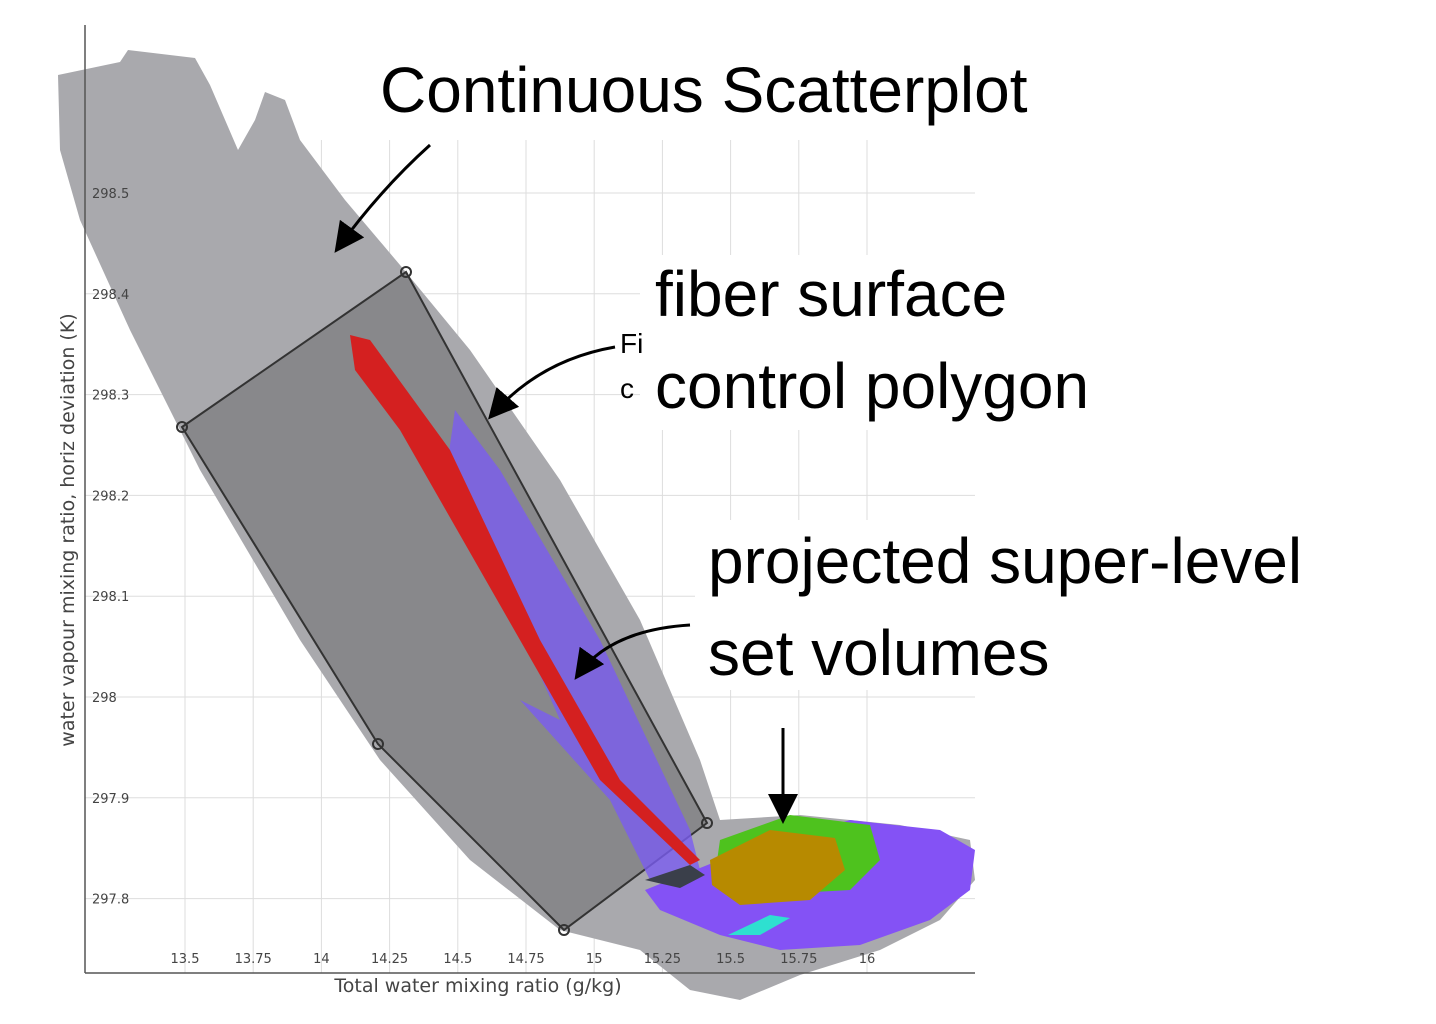 This screenshot has width=1436, height=1024. Describe the element at coordinates (572, 645) in the screenshot. I see `volume-purple` at that location.